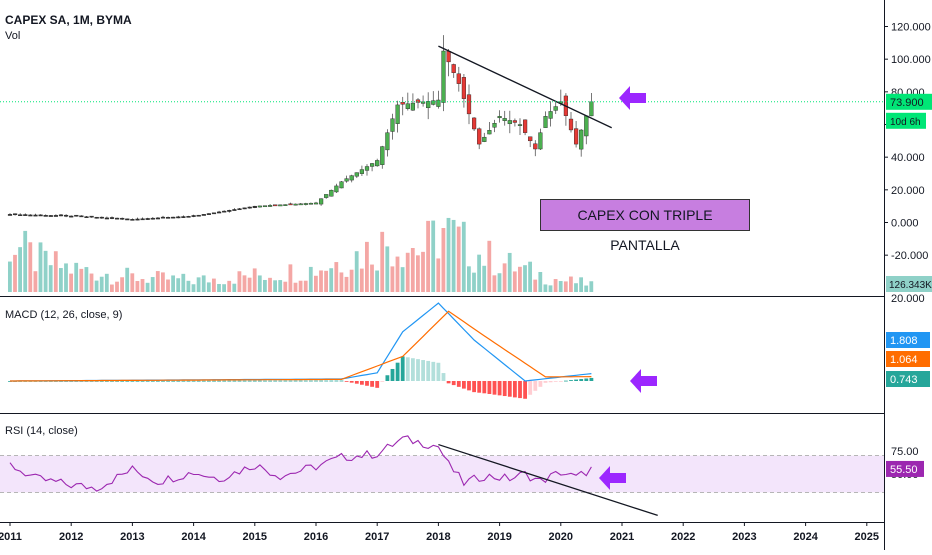  What do you see at coordinates (41, 431) in the screenshot?
I see `rsi-title: RSI (14, close)` at bounding box center [41, 431].